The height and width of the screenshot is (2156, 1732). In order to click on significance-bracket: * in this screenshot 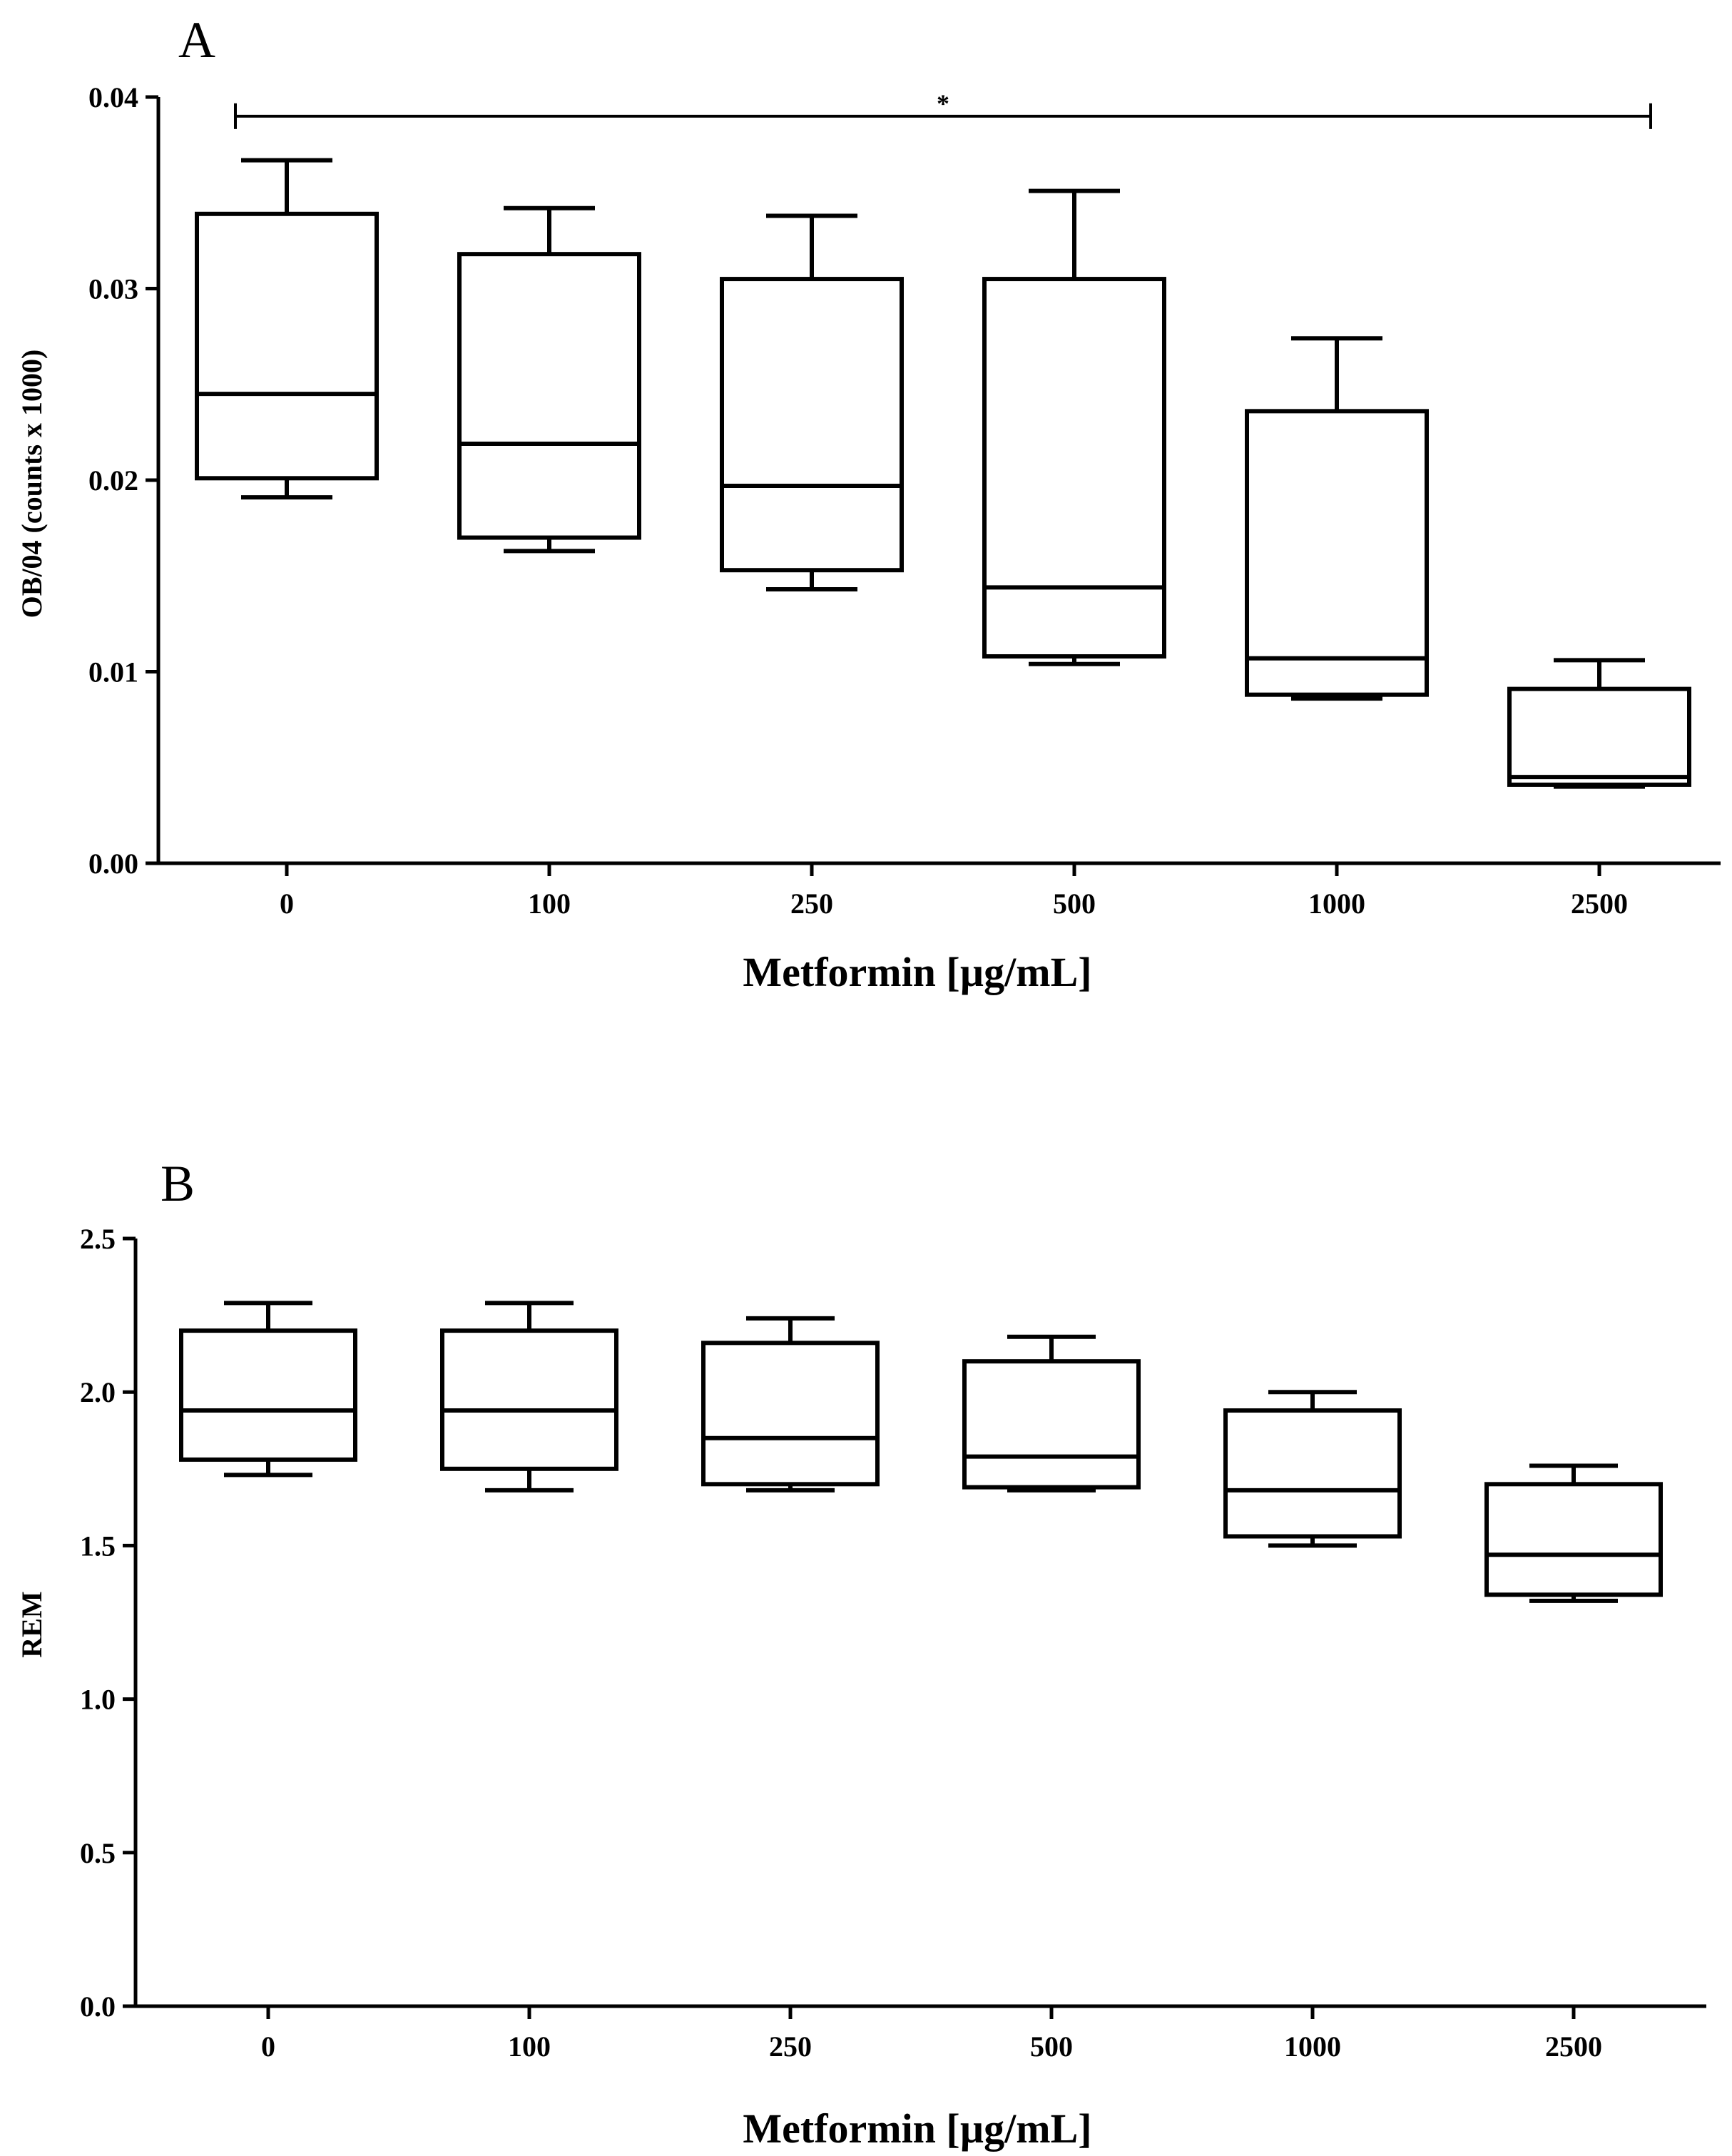, I will do `click(943, 109)`.